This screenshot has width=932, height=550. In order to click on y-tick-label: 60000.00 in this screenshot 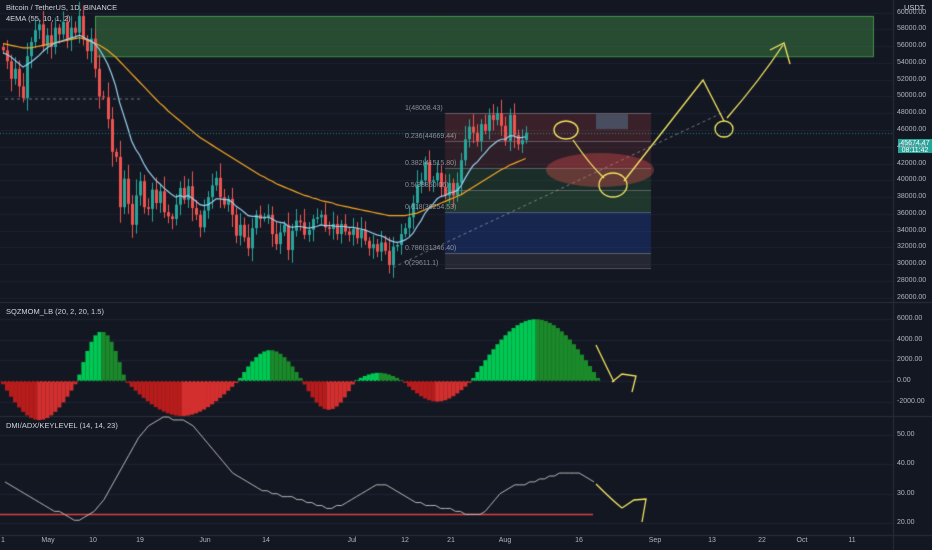, I will do `click(912, 12)`.